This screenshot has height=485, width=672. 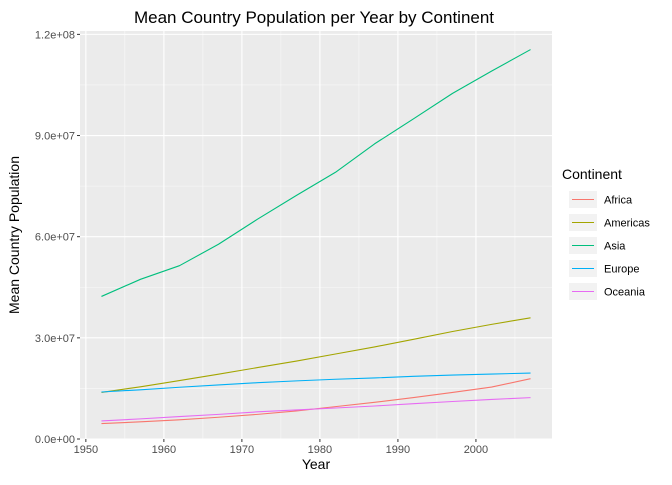 I want to click on series-line-americas, so click(x=316, y=355).